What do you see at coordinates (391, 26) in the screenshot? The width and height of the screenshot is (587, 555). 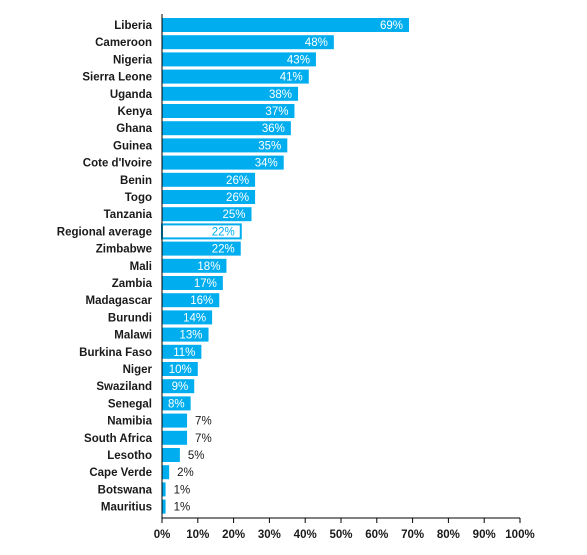 I see `value-label-liberia: 69%` at bounding box center [391, 26].